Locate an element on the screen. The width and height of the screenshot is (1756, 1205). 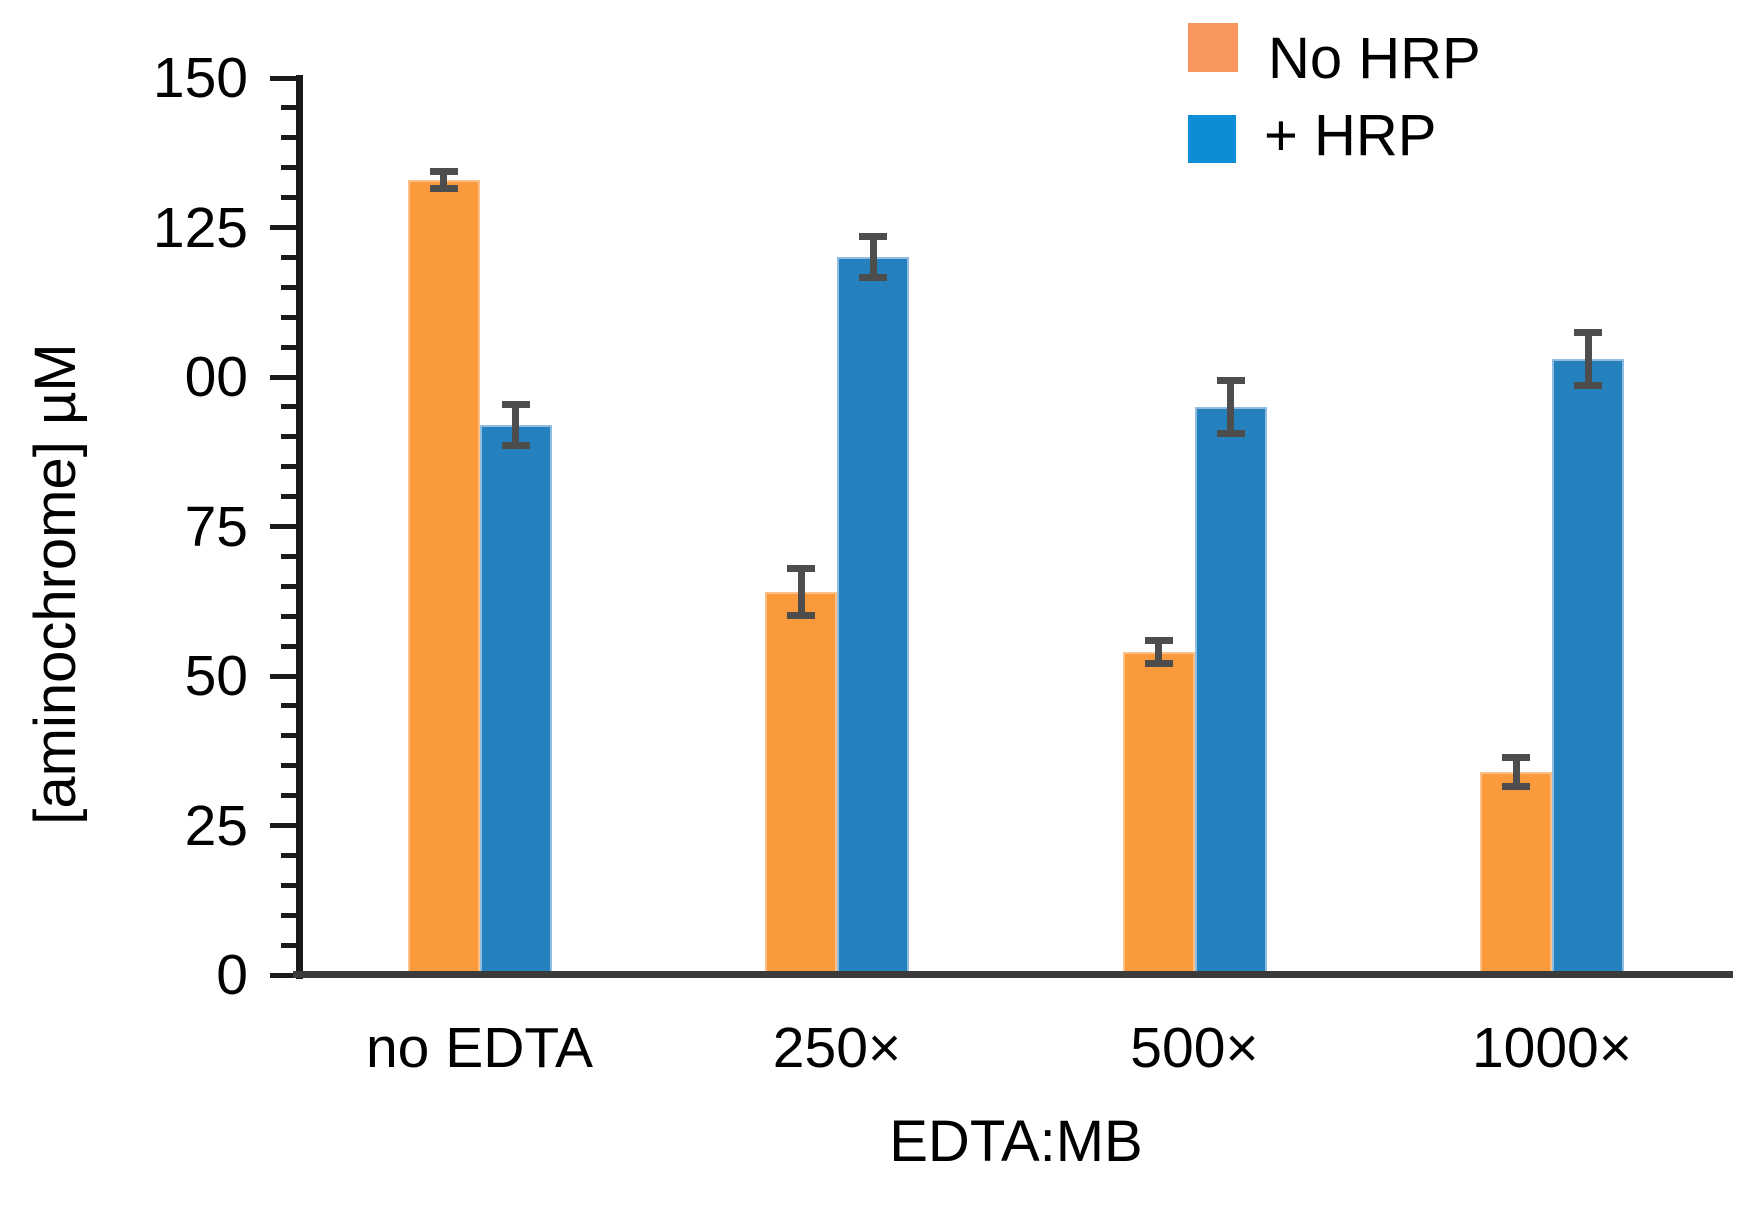
y-tick-label: 00 is located at coordinates (216, 377).